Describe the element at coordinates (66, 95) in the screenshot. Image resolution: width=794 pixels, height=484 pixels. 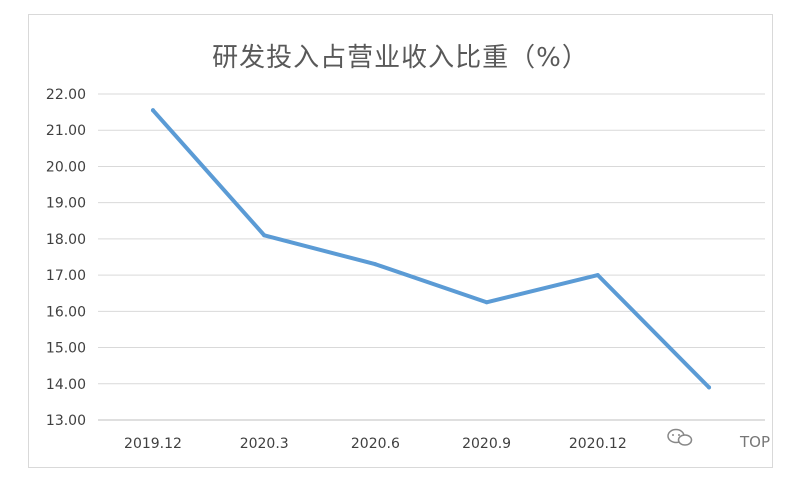
I see `y-tick-label: 22.00` at that location.